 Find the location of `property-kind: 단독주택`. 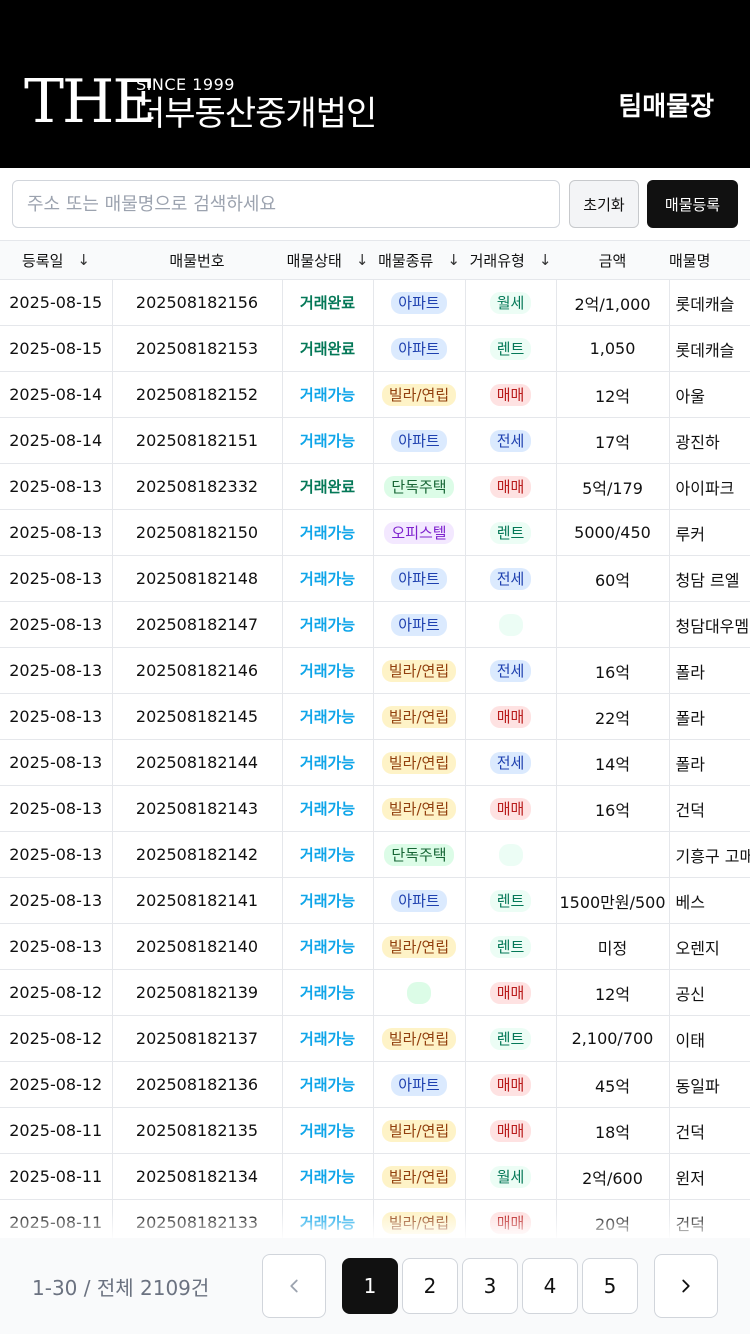

property-kind: 단독주택 is located at coordinates (419, 854).